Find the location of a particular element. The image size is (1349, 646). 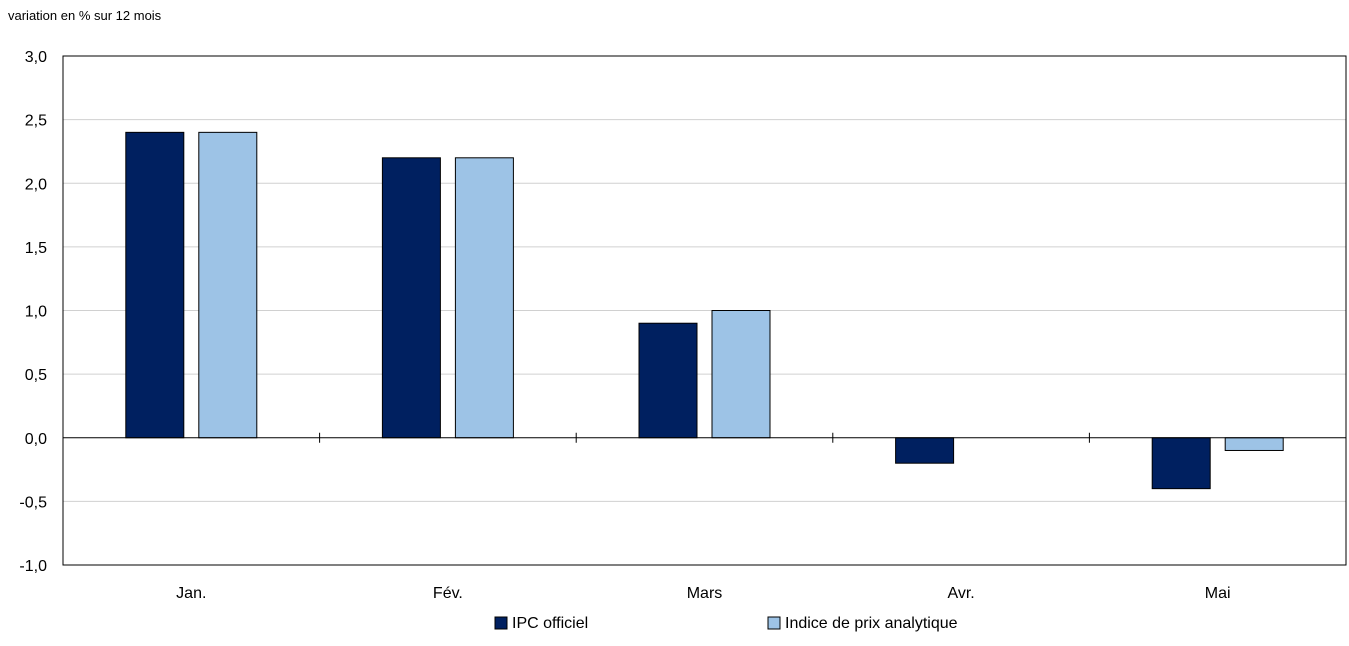

y-tick-label: 1,5 is located at coordinates (36, 248).